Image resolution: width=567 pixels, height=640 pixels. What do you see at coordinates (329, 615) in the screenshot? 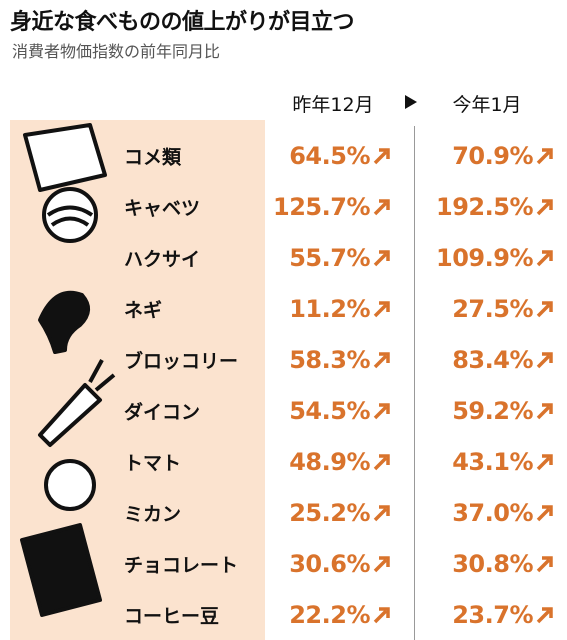
I see `value-dec: 22.2%` at bounding box center [329, 615].